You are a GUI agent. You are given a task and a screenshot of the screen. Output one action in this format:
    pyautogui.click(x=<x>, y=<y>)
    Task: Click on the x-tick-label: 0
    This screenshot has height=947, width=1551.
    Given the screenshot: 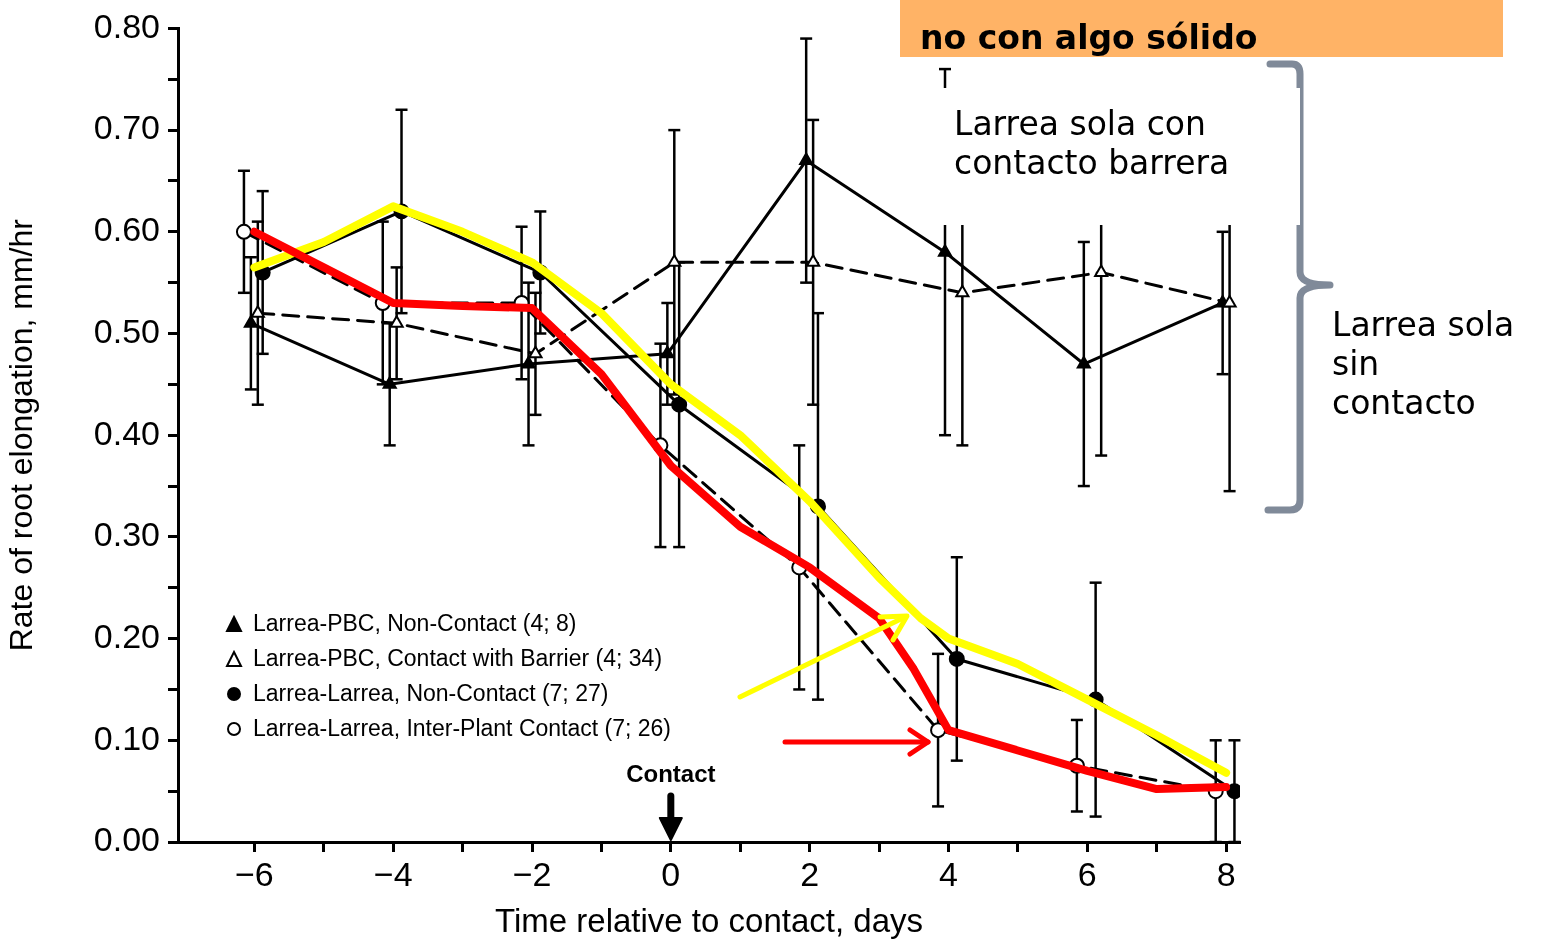 What is the action you would take?
    pyautogui.click(x=671, y=873)
    